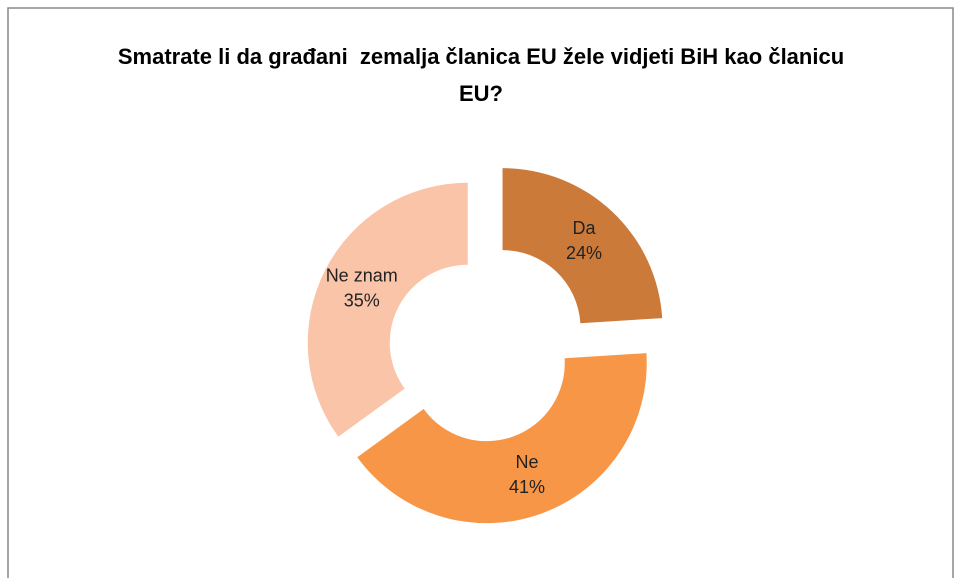  Describe the element at coordinates (584, 253) in the screenshot. I see `slice-value-label: 24%` at that location.